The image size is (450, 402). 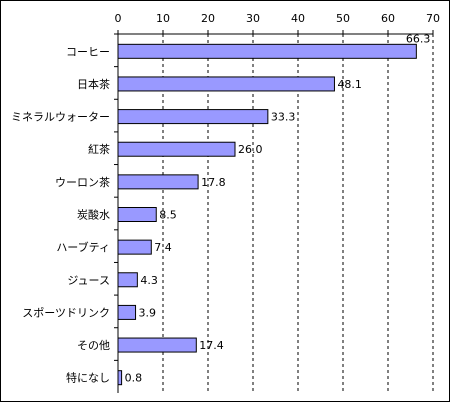 I want to click on value-label: 48.1, so click(x=349, y=84).